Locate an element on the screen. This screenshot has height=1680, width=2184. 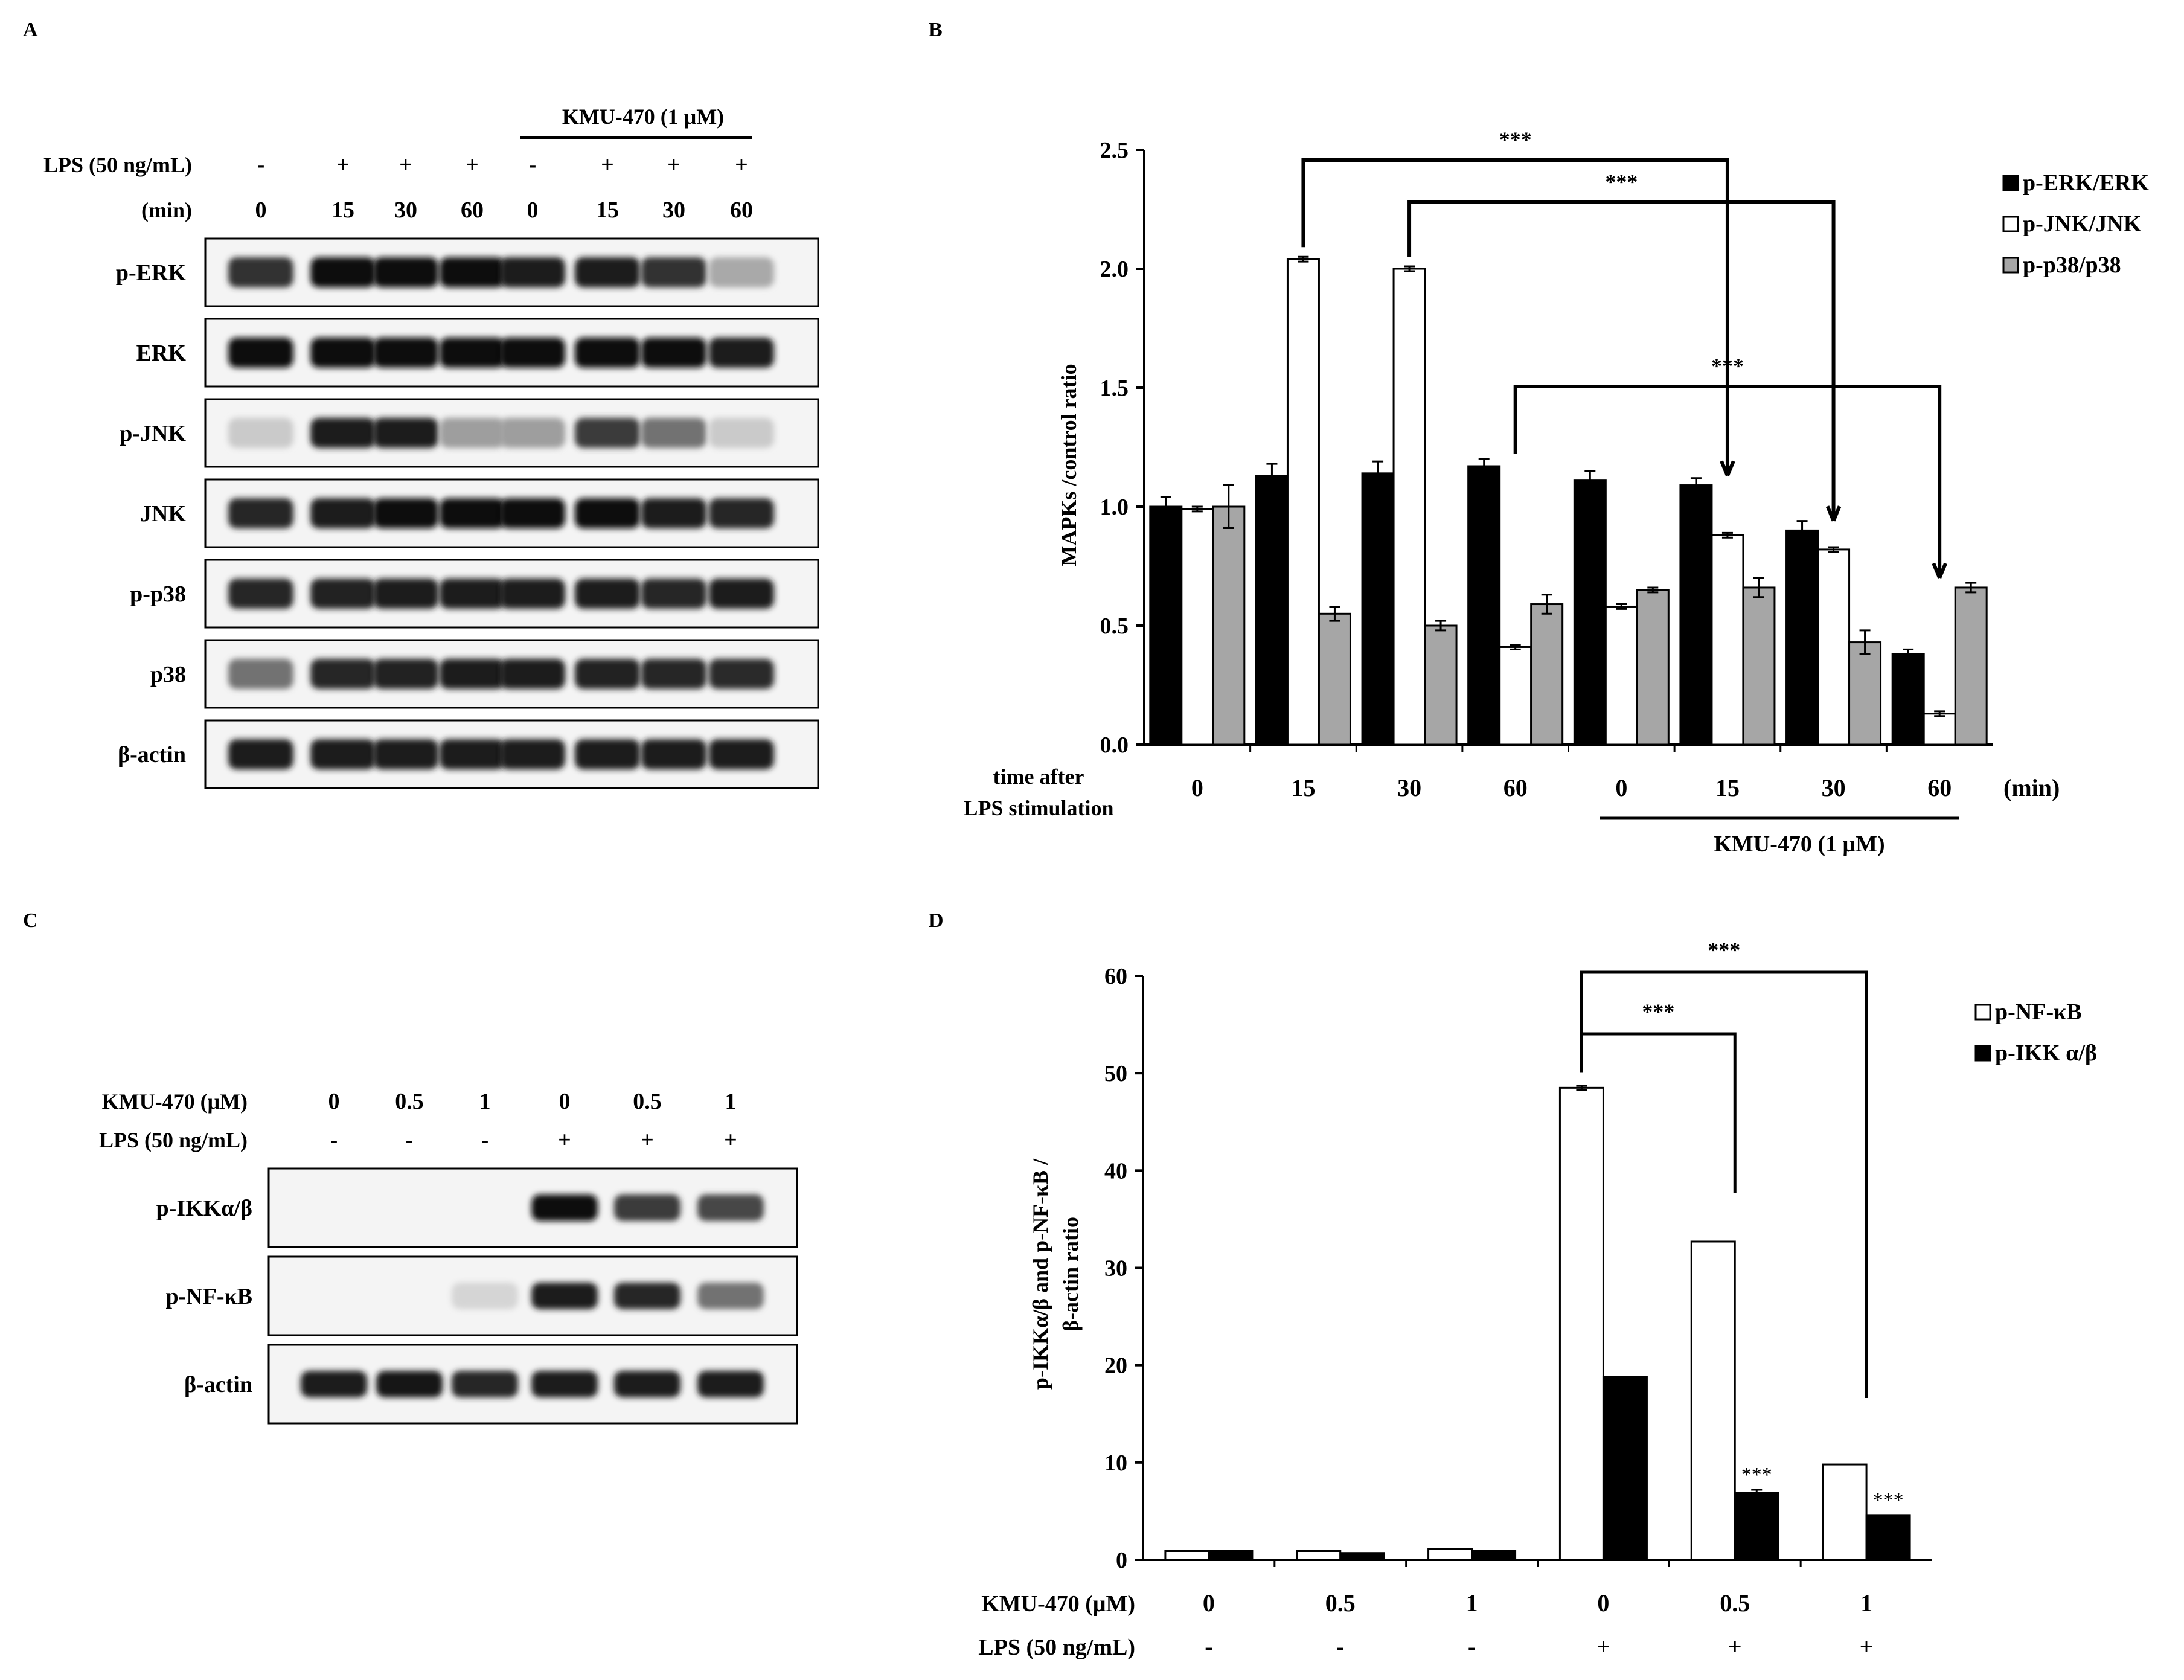
legend-swatch is located at coordinates (1982, 1012).